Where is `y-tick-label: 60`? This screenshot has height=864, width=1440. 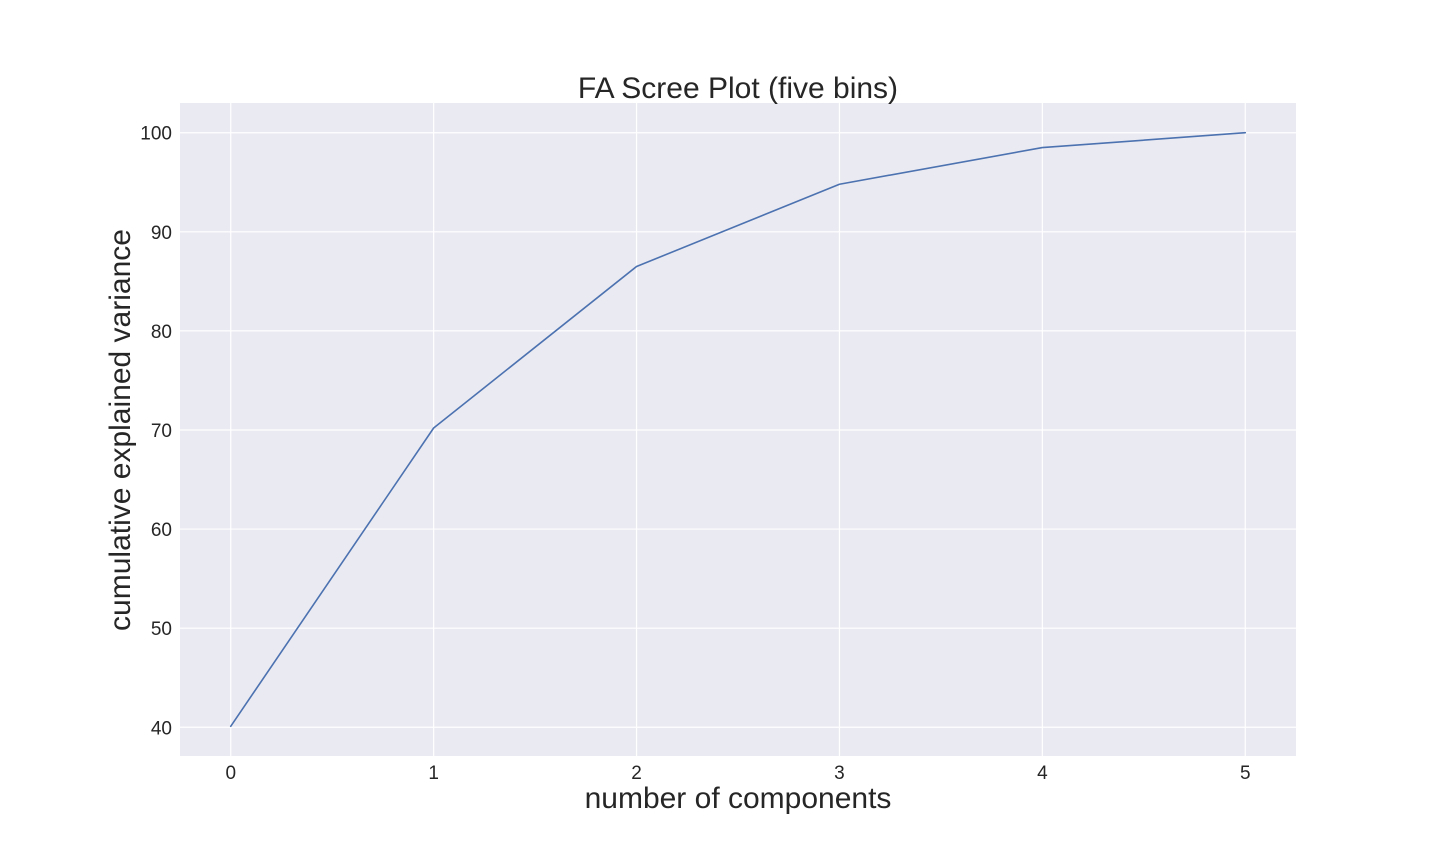 y-tick-label: 60 is located at coordinates (161, 530).